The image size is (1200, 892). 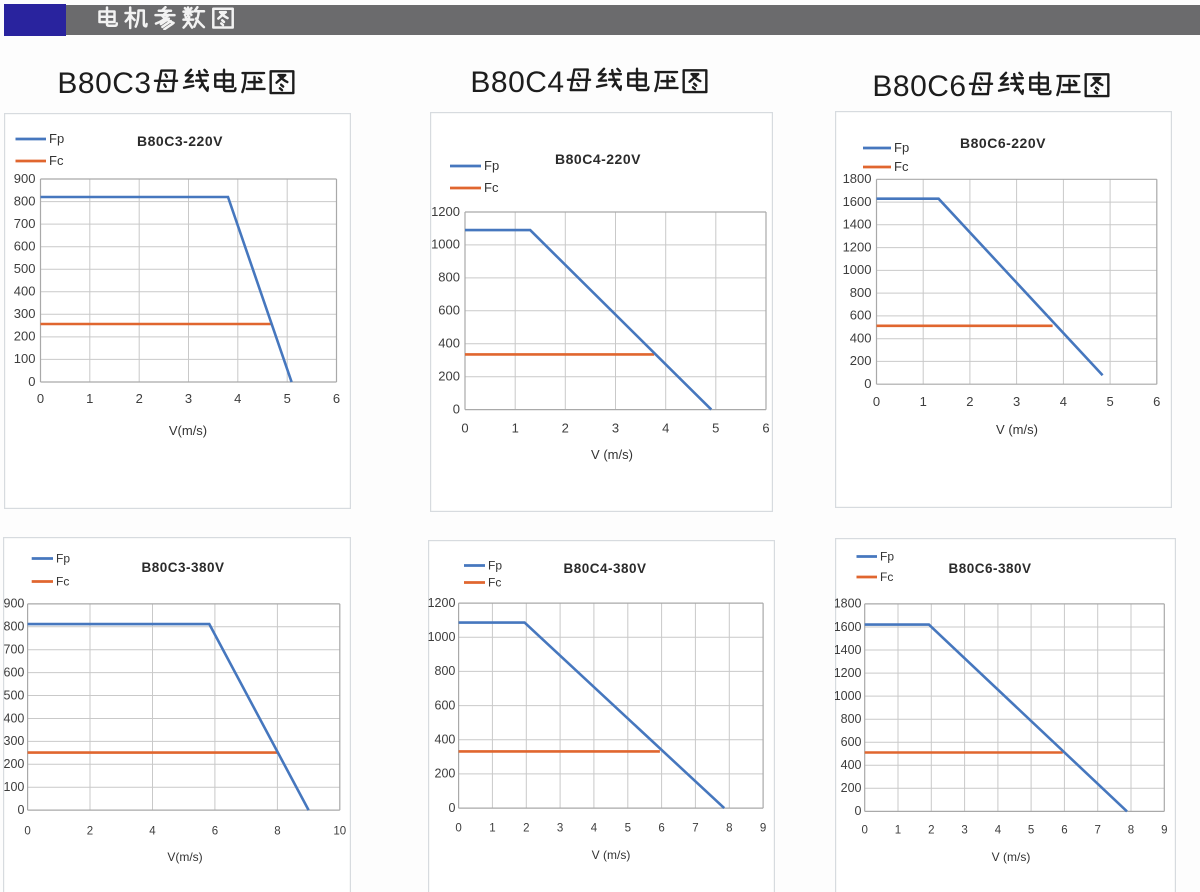 What do you see at coordinates (989, 568) in the screenshot?
I see `svg-text: B80C6-380V` at bounding box center [989, 568].